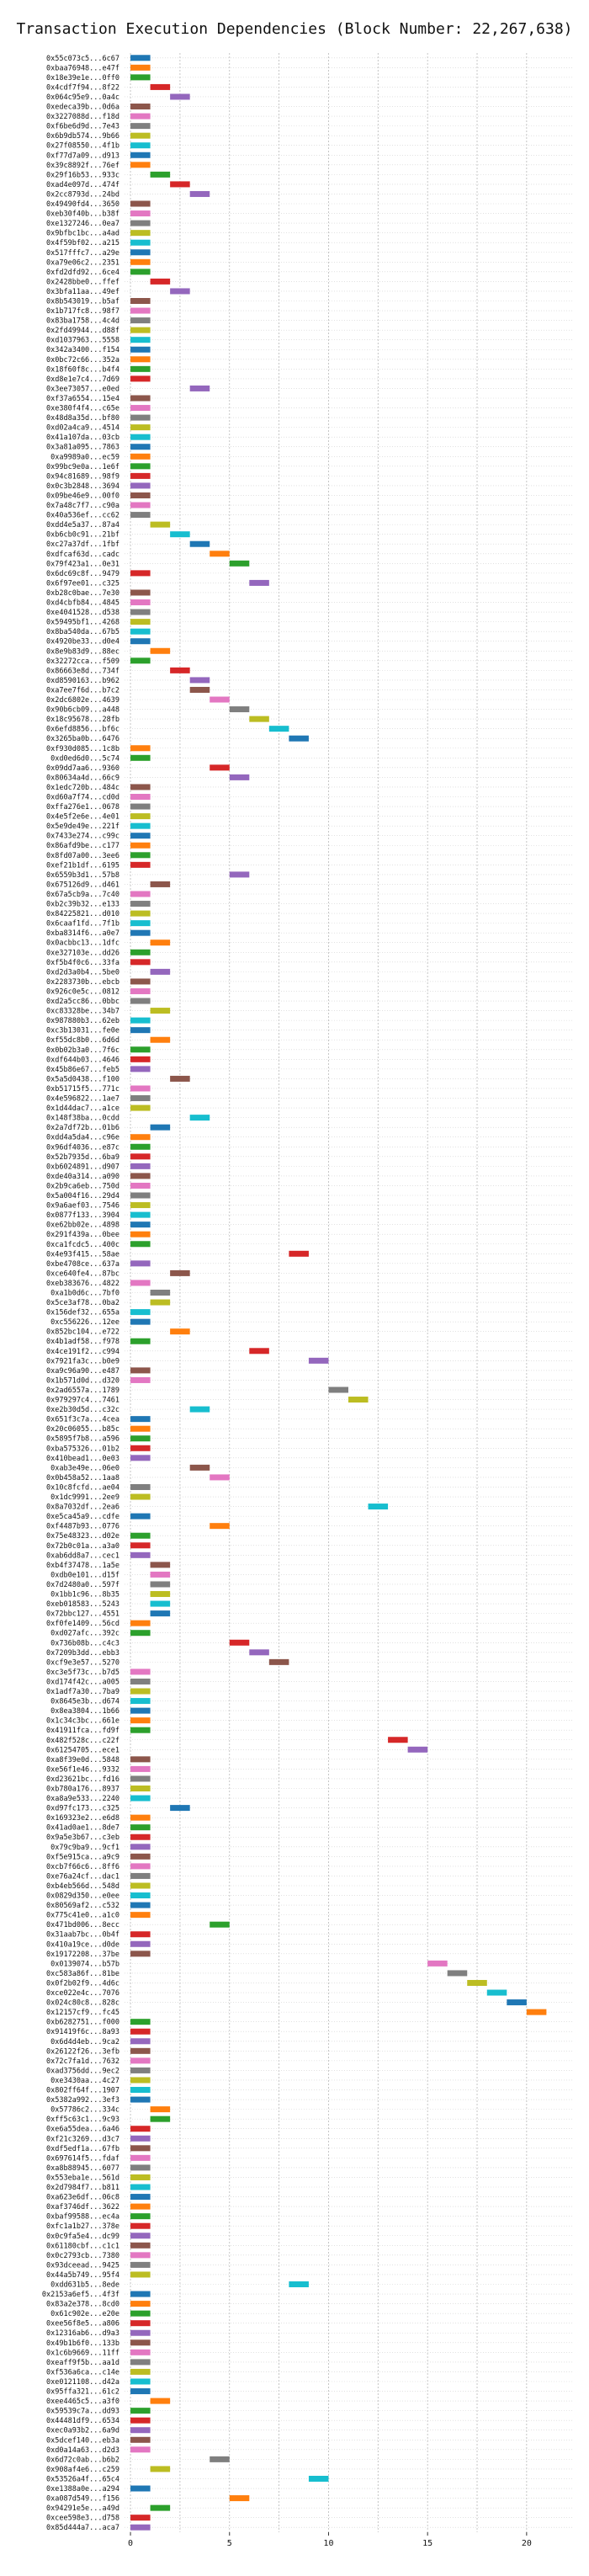 The height and width of the screenshot is (2576, 589). What do you see at coordinates (82, 895) in the screenshot?
I see `y-tick-label: 0x67a5cb9a...7c40` at bounding box center [82, 895].